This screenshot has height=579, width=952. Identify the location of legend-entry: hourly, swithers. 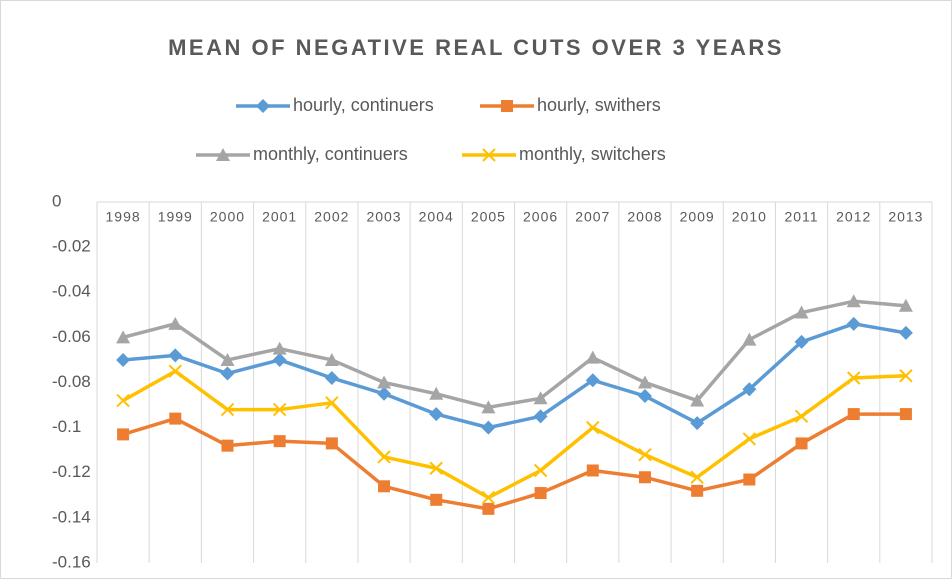
(570, 105).